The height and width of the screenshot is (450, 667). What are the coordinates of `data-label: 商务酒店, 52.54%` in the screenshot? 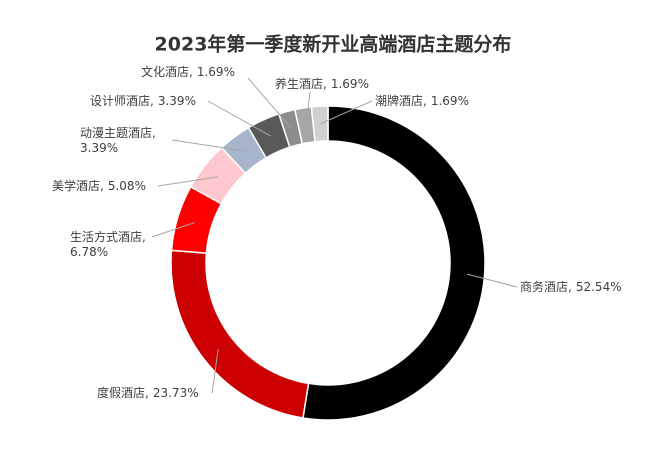 It's located at (571, 286).